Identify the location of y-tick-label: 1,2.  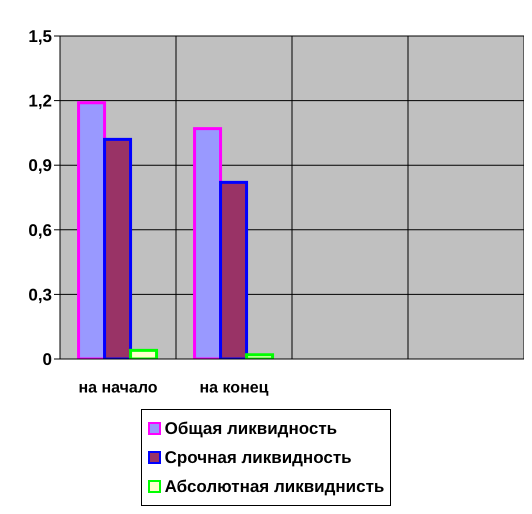
(40, 101).